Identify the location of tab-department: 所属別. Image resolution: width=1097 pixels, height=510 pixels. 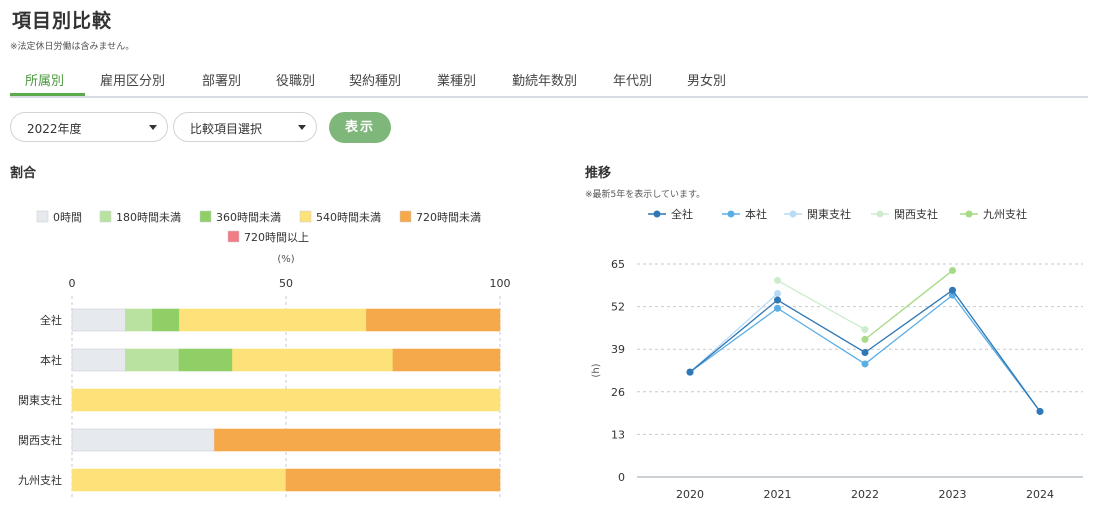
(45, 81).